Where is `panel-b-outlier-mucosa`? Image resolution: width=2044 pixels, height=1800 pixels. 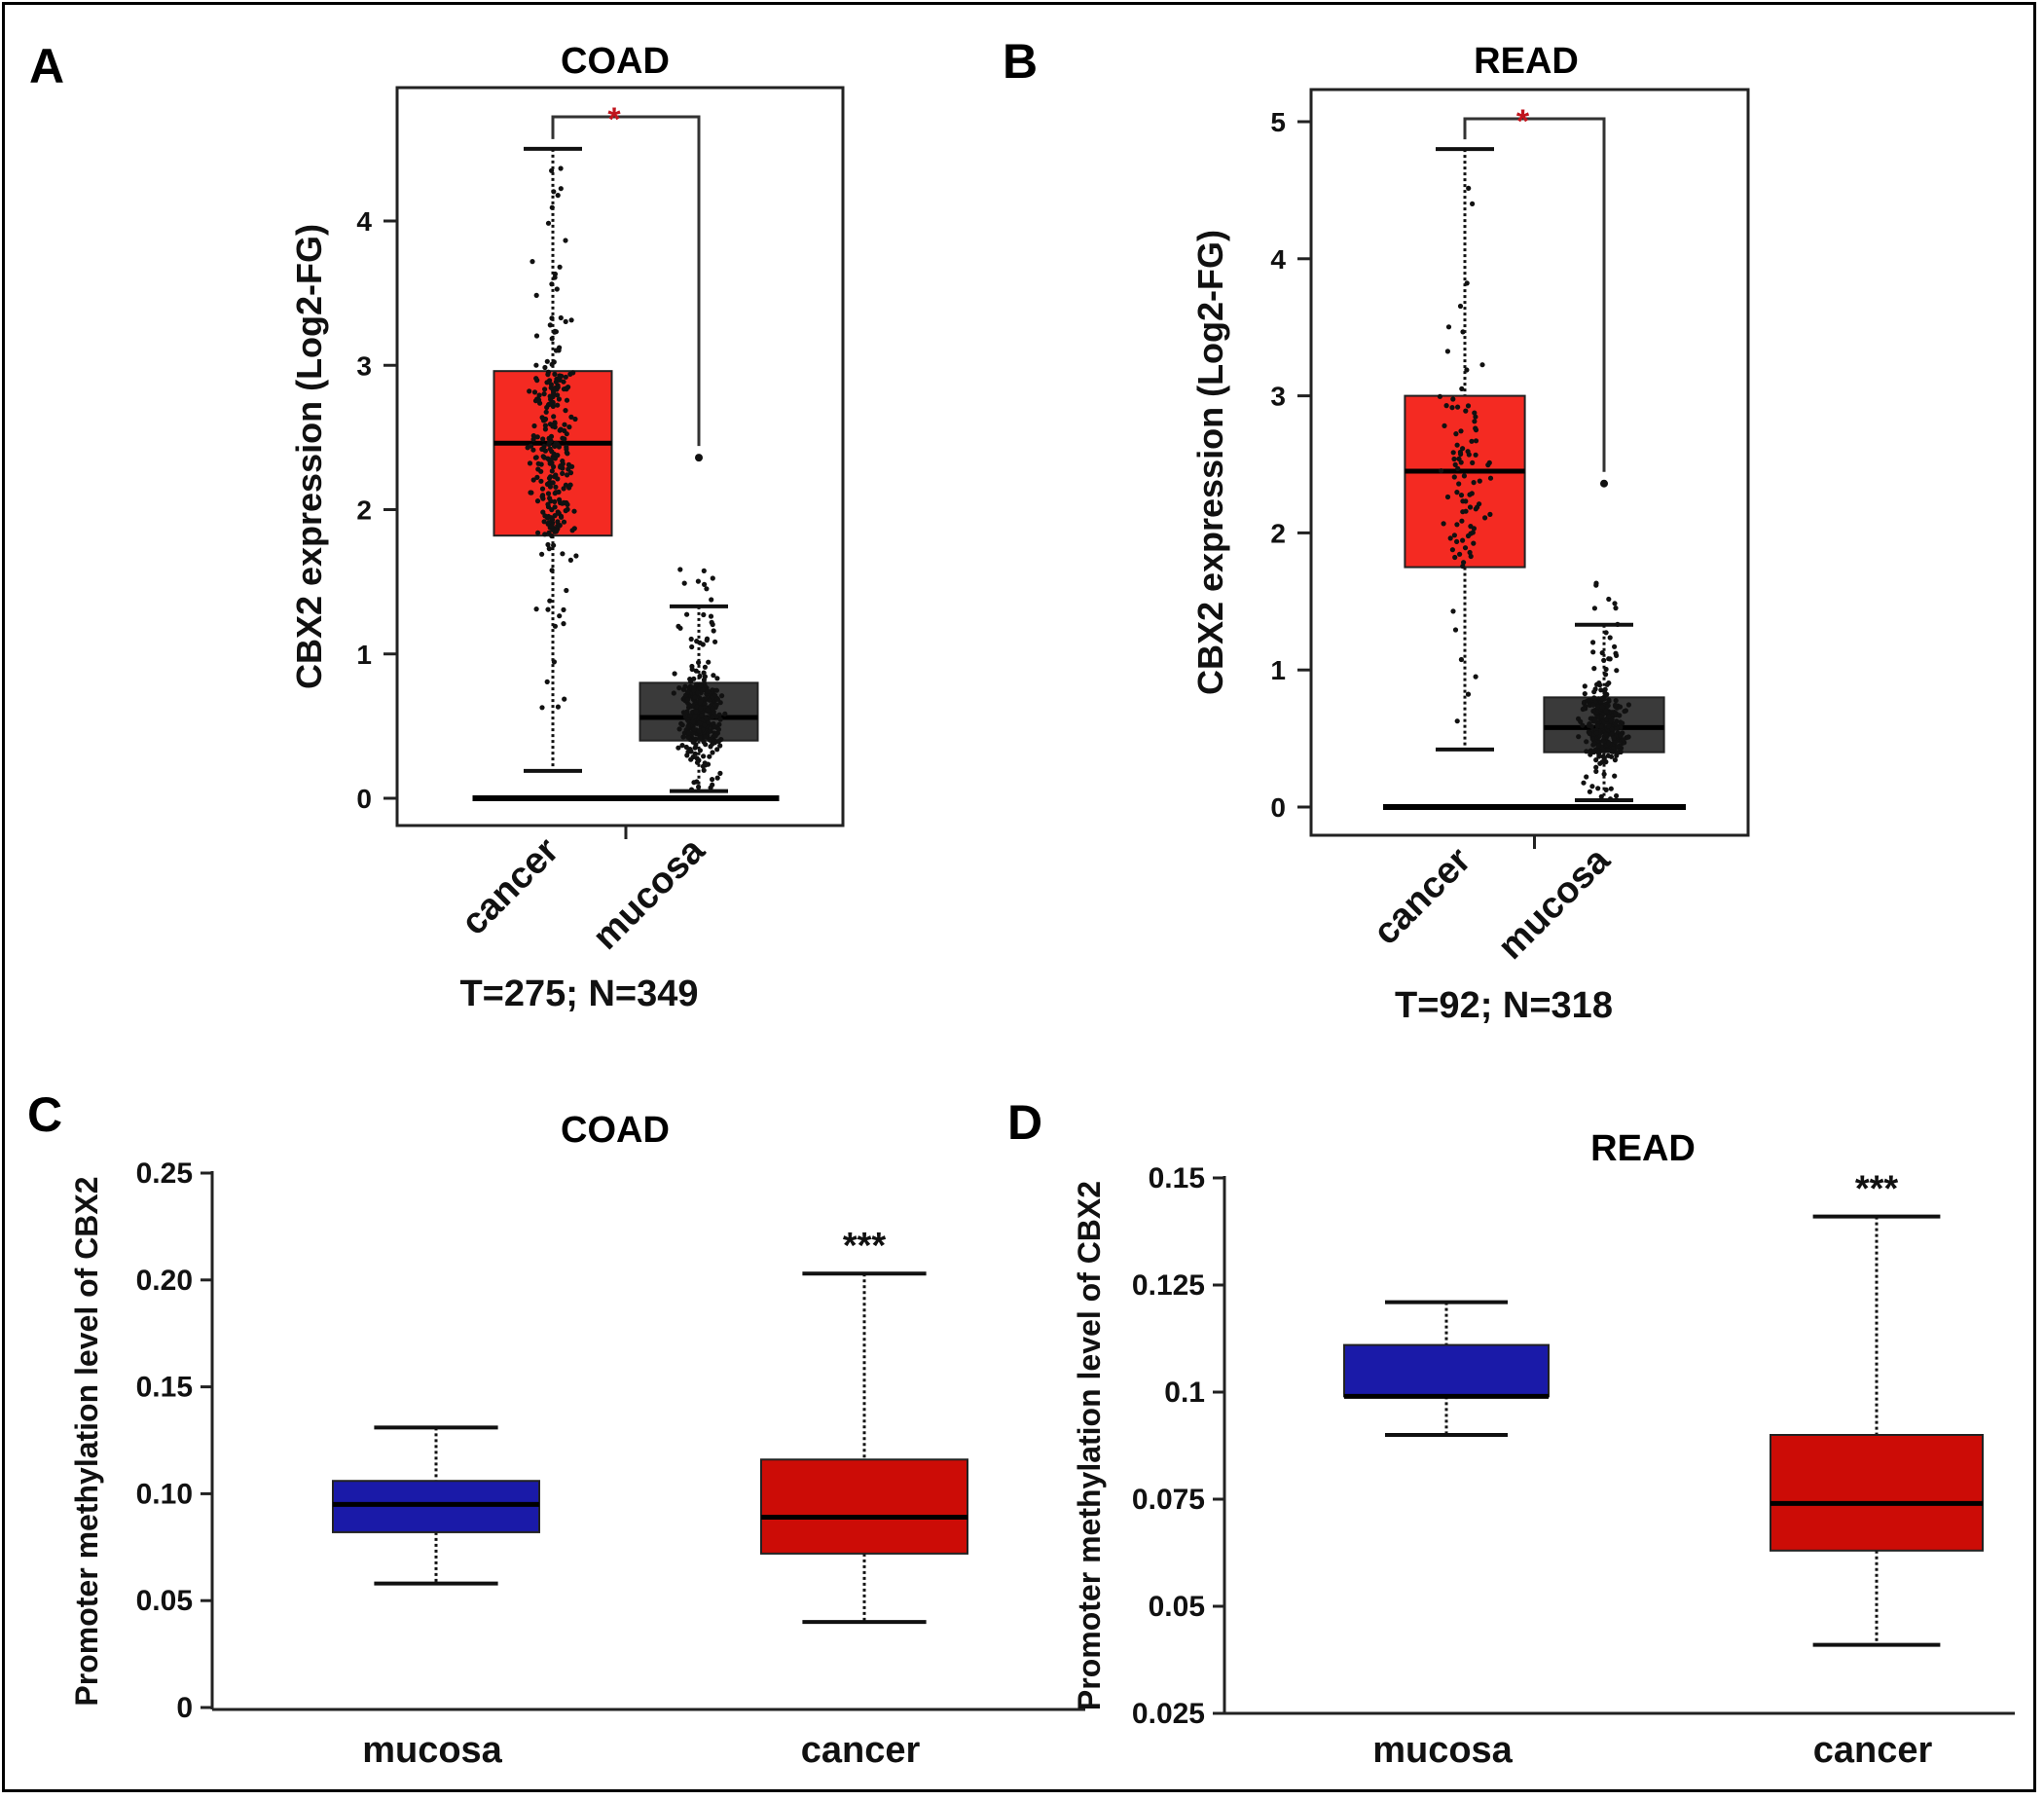
panel-b-outlier-mucosa is located at coordinates (1604, 484).